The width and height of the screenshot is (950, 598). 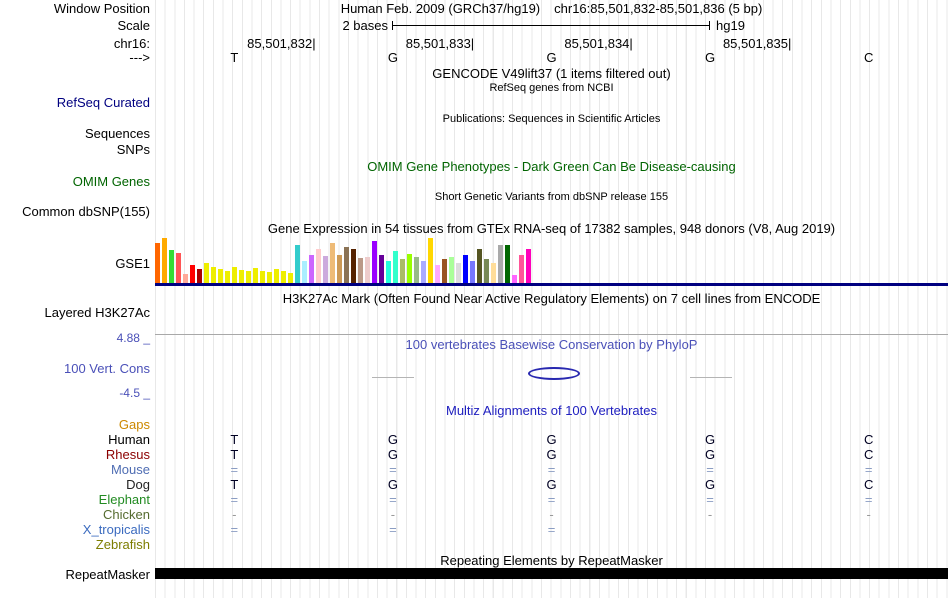 I want to click on track-label-sequences: Sequences, so click(x=117, y=133).